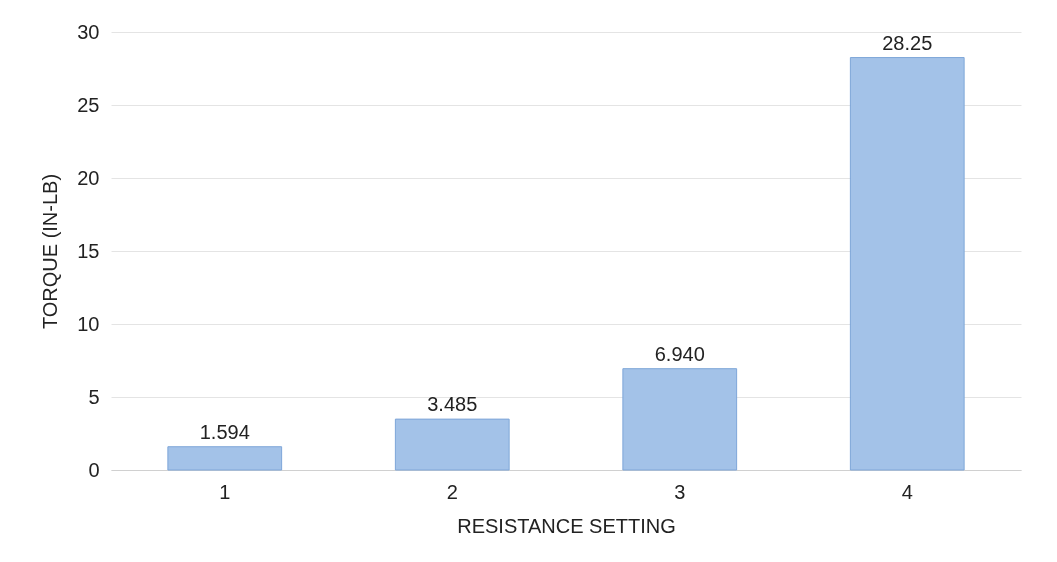 The width and height of the screenshot is (1057, 562). I want to click on x-tick-label: 2, so click(452, 491).